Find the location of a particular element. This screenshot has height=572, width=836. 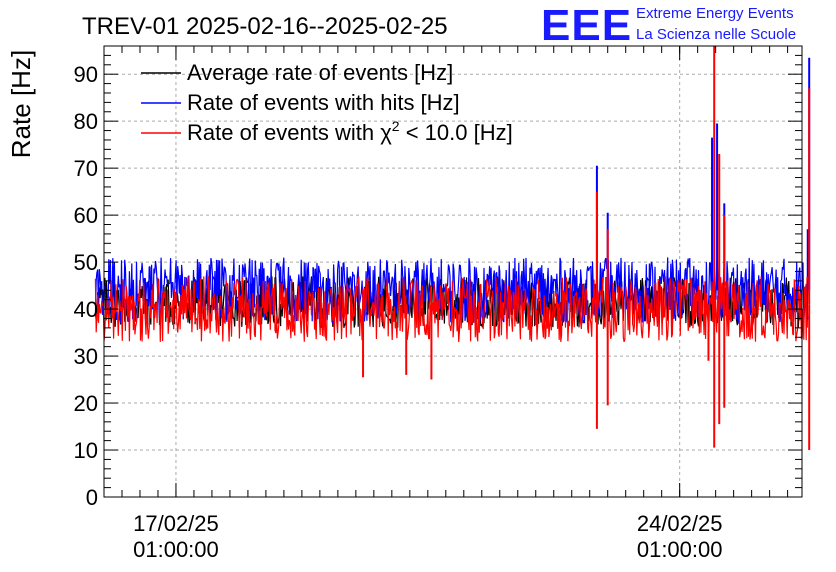

y-tick-label: 20 is located at coordinates (86, 403).